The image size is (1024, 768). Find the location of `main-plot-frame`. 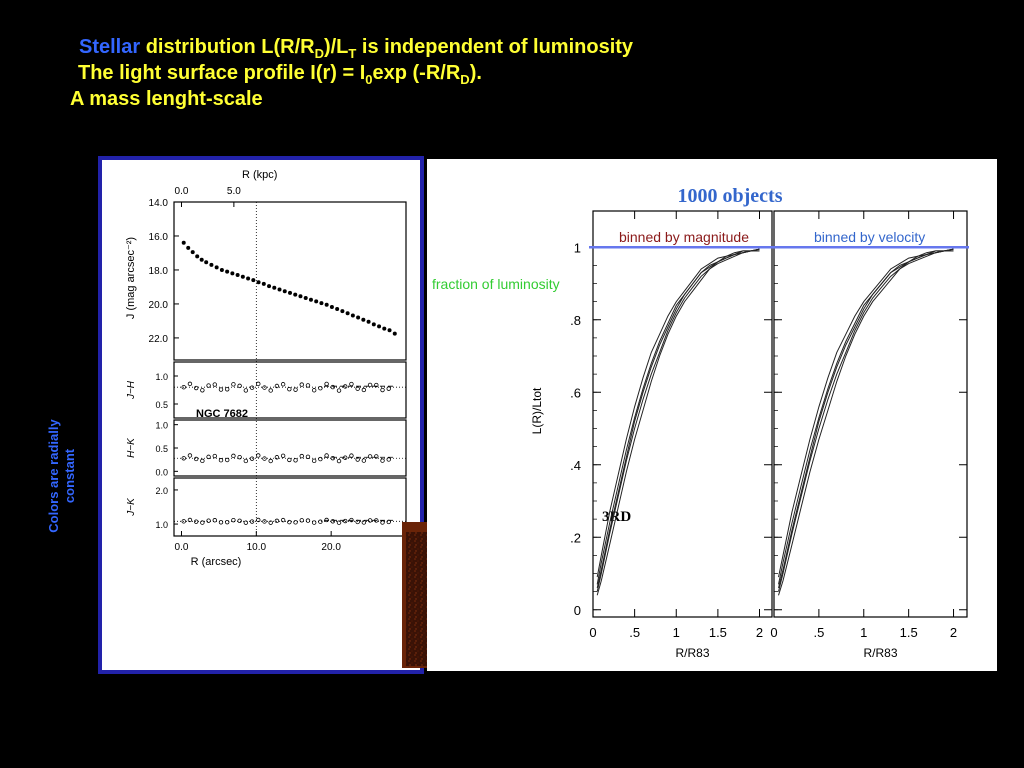

main-plot-frame is located at coordinates (290, 281).